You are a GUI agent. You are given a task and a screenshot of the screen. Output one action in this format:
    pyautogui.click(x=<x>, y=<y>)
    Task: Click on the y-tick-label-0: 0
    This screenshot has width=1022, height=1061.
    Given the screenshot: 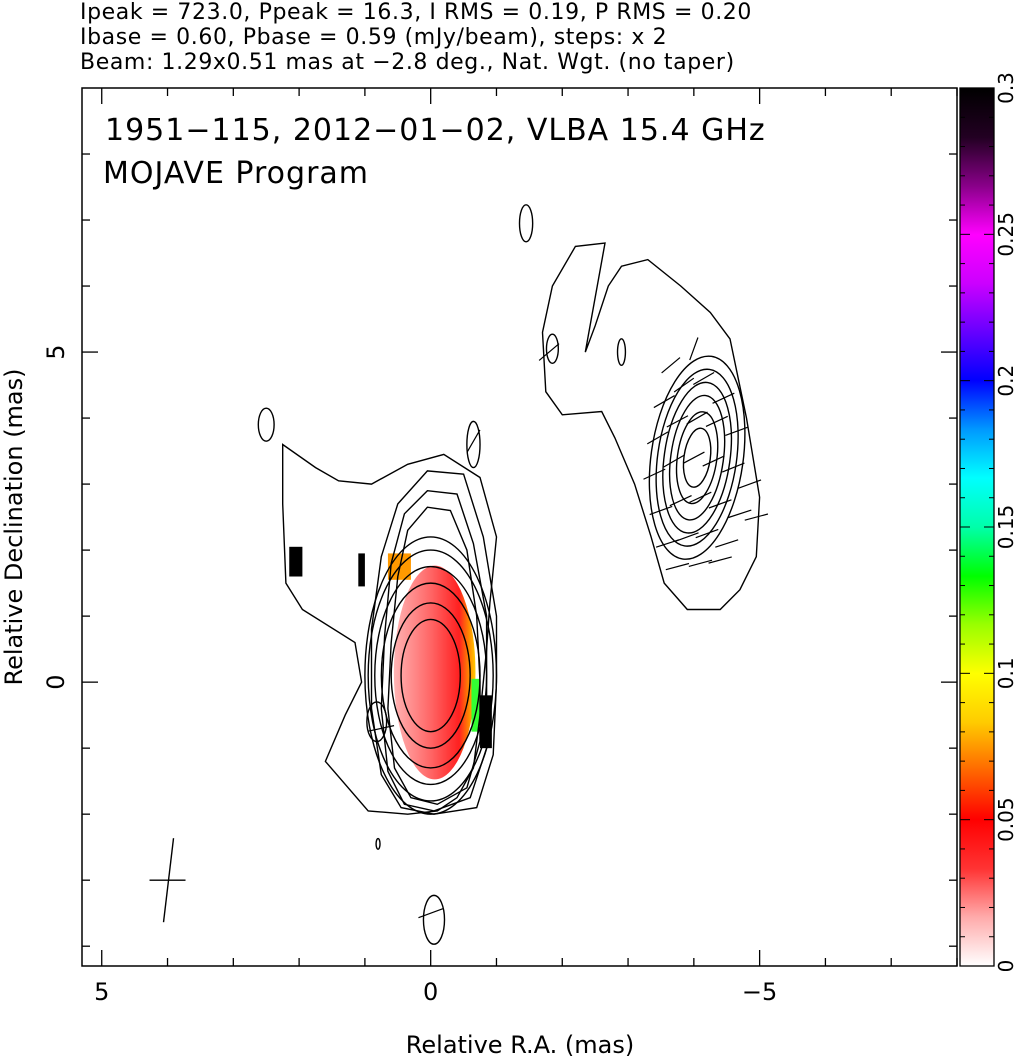 What is the action you would take?
    pyautogui.click(x=56, y=681)
    